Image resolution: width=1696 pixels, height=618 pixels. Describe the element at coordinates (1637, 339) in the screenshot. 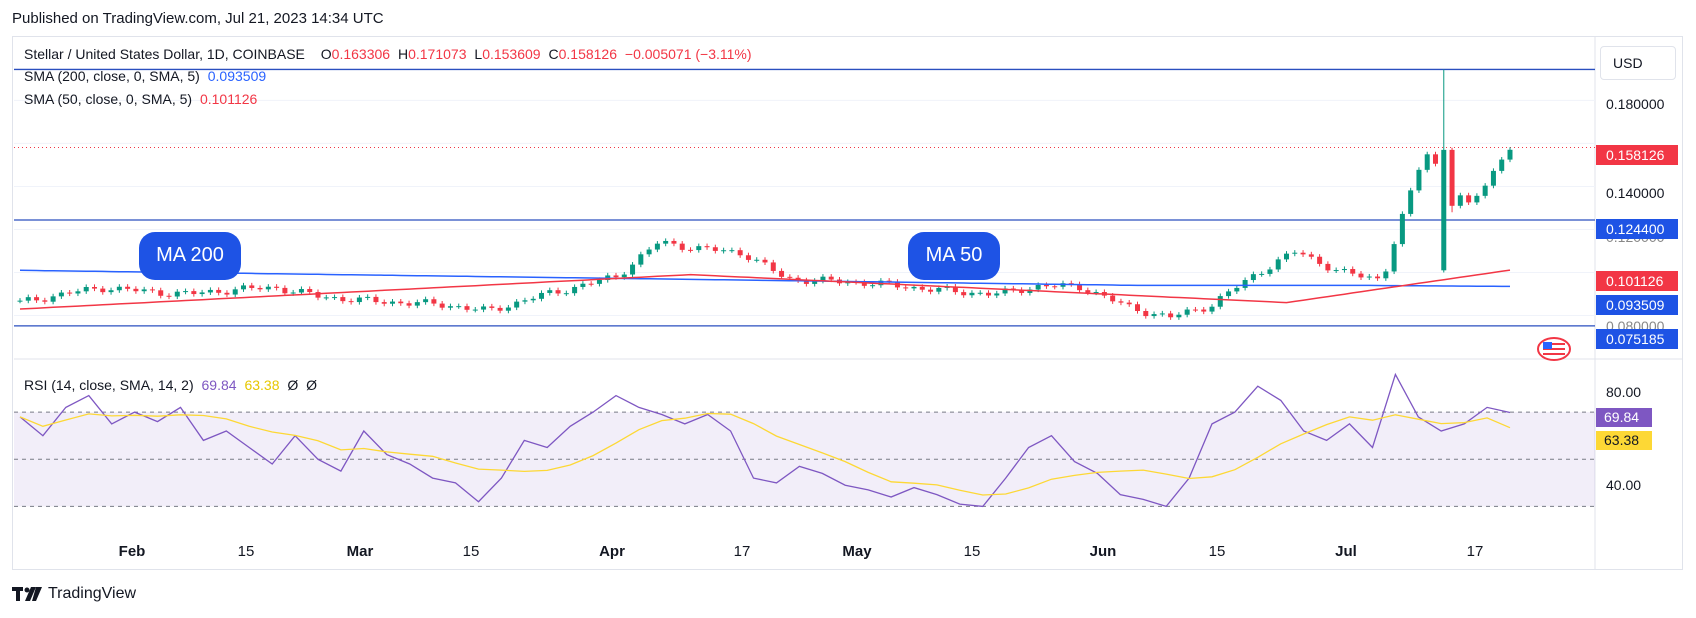

I see `support-price-tag: 0.075185` at that location.